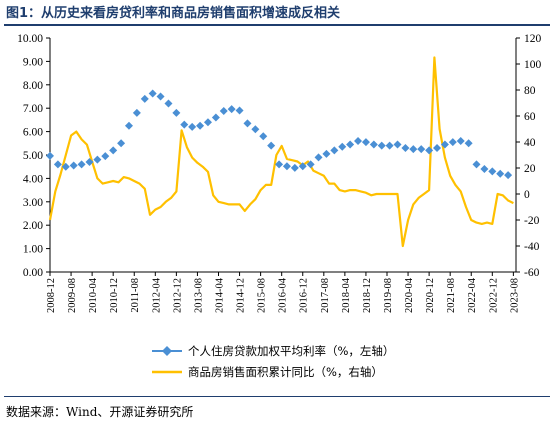  Describe the element at coordinates (346, 295) in the screenshot. I see `x-tick-label: 2018-04` at that location.